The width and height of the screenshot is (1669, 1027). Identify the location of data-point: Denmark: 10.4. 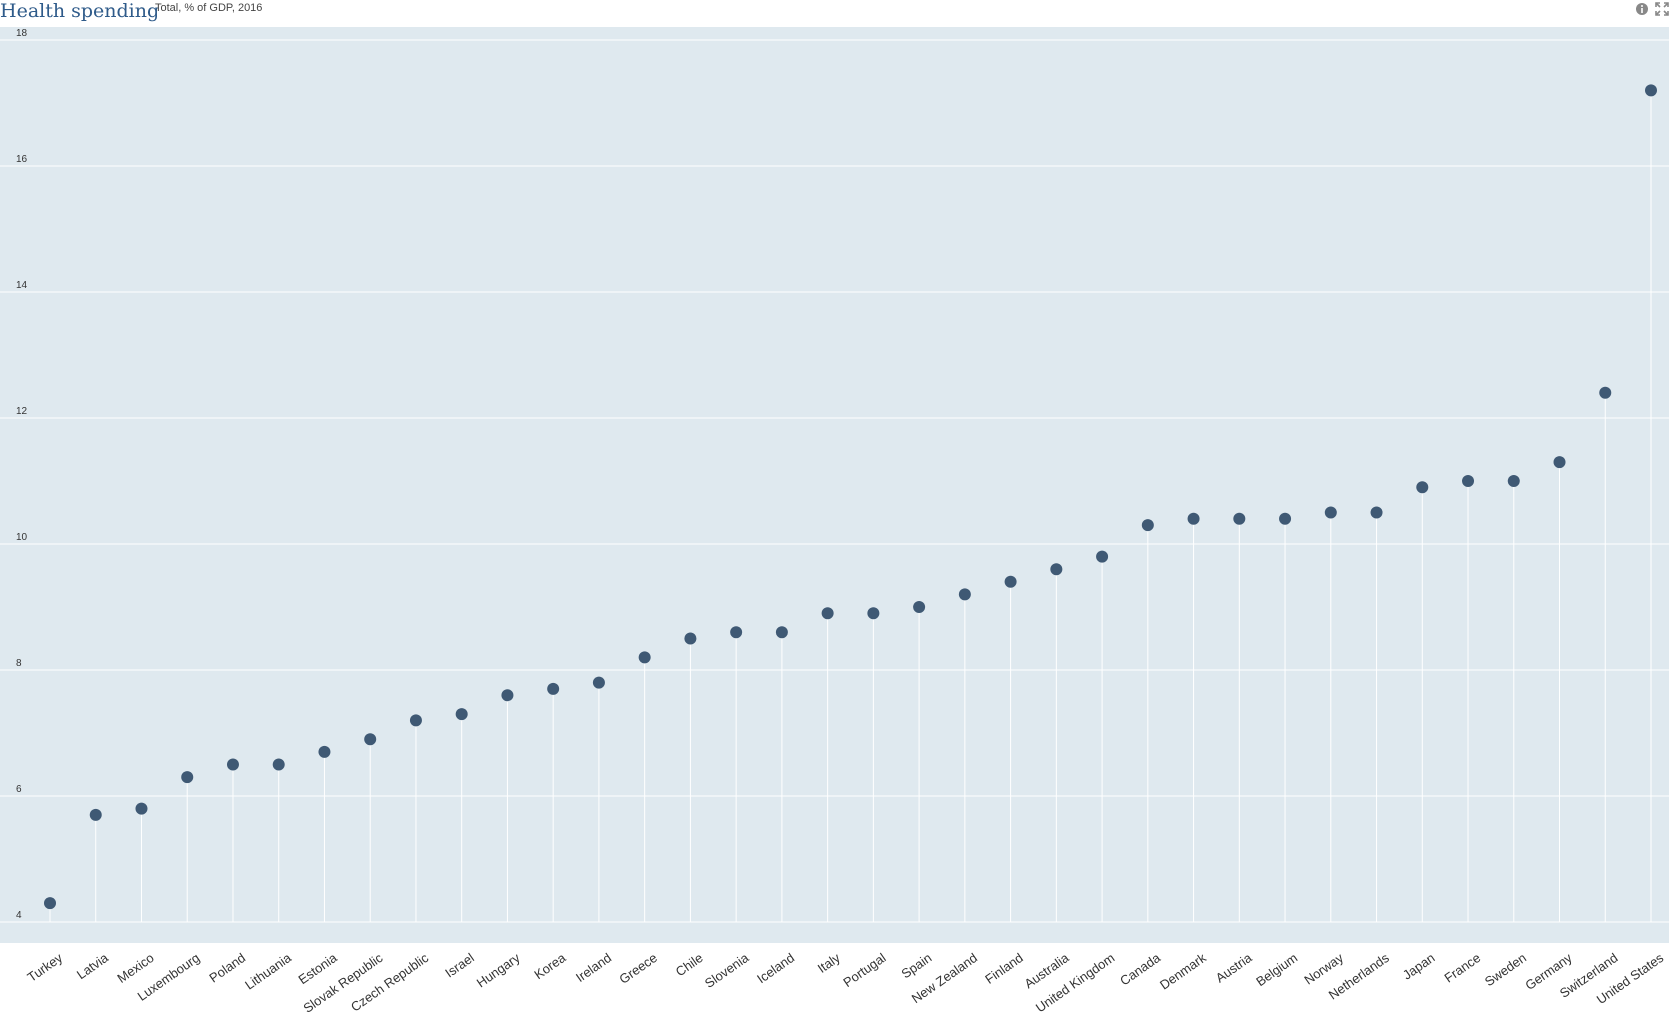
(1193, 518).